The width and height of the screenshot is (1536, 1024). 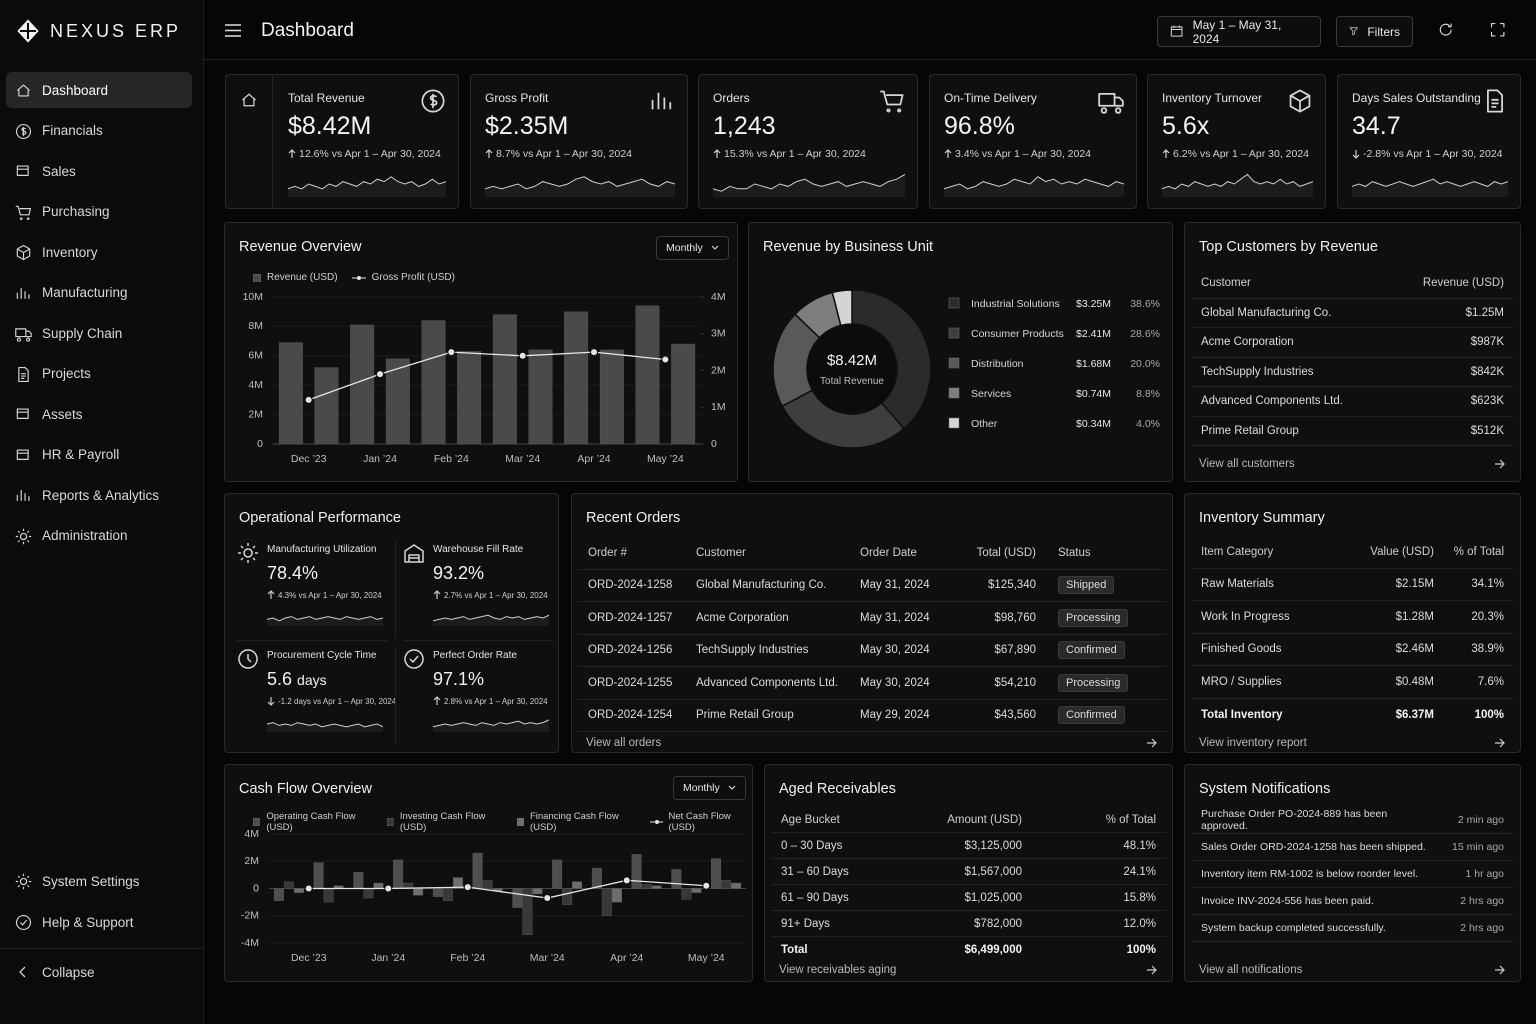 I want to click on table-cell: $6,499,000, so click(x=967, y=950).